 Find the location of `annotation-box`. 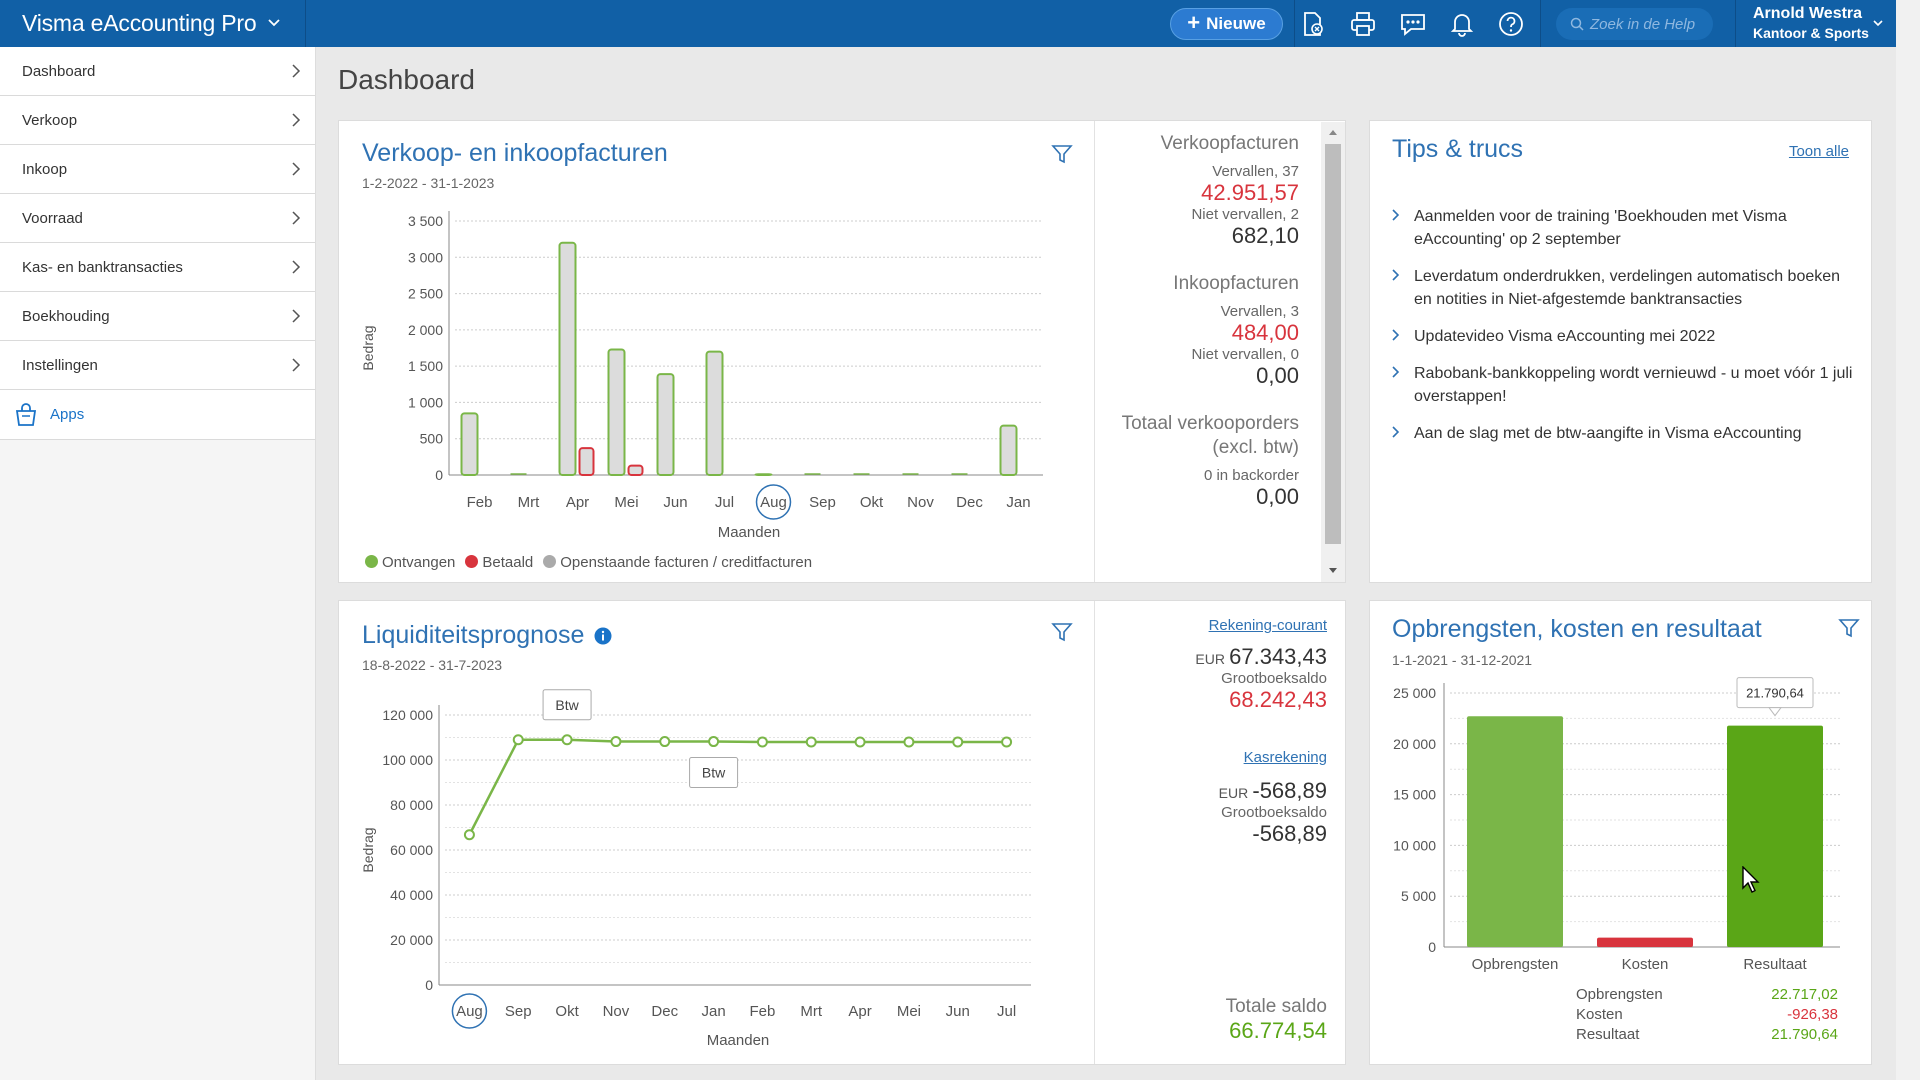

annotation-box is located at coordinates (567, 705).